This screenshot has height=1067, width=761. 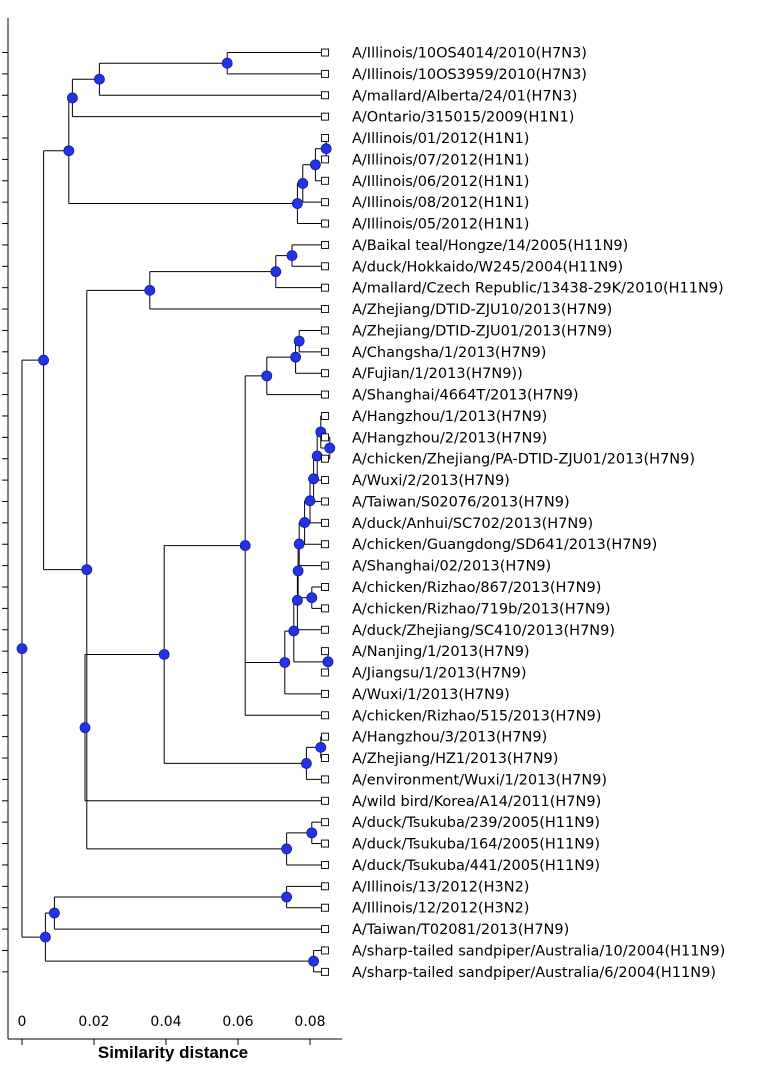 I want to click on x-tick-label: 0.08, so click(x=309, y=1022).